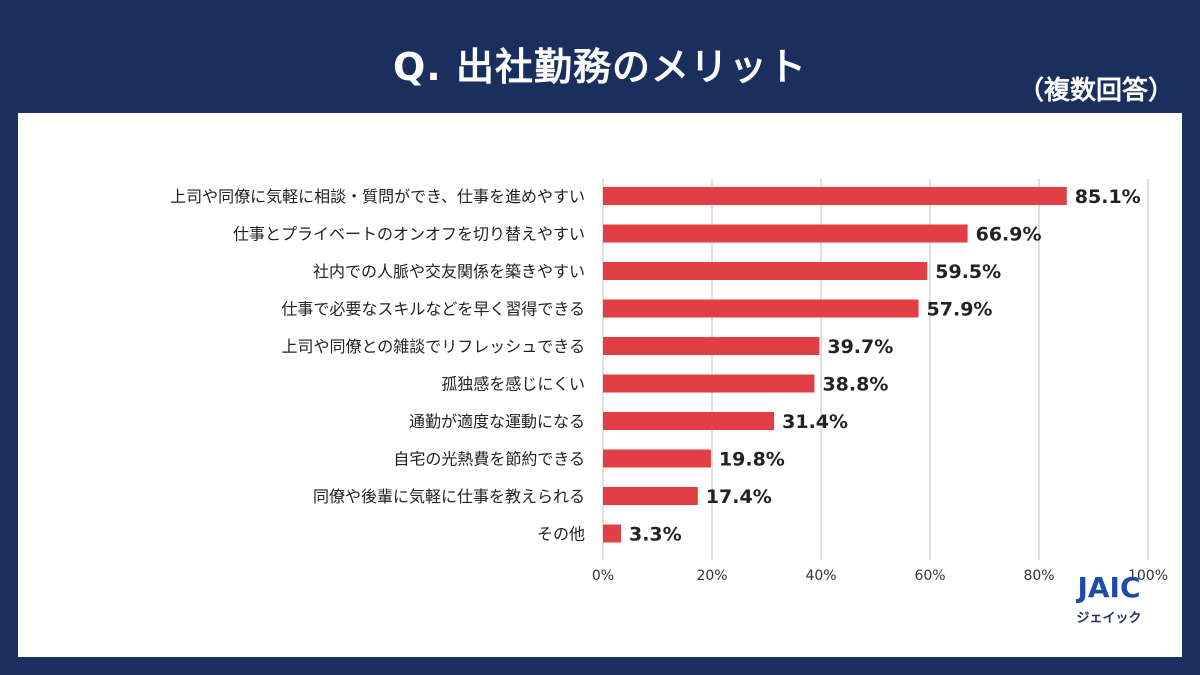  What do you see at coordinates (433, 309) in the screenshot?
I see `category-label: 仕事で必要なスキルなどを早く習得できる` at bounding box center [433, 309].